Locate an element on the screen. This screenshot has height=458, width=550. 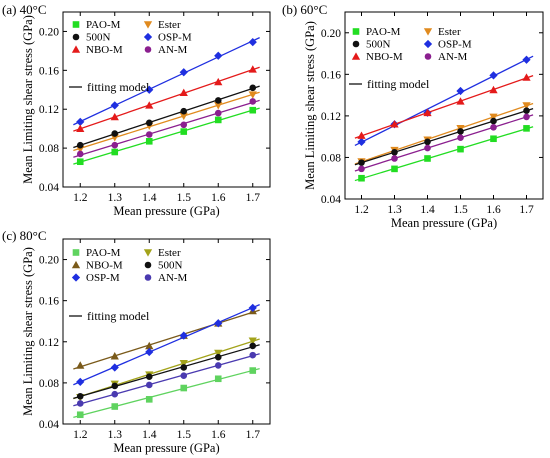
y-axis-label: Mean Limiting shear stress (GPa) is located at coordinates (28, 331).